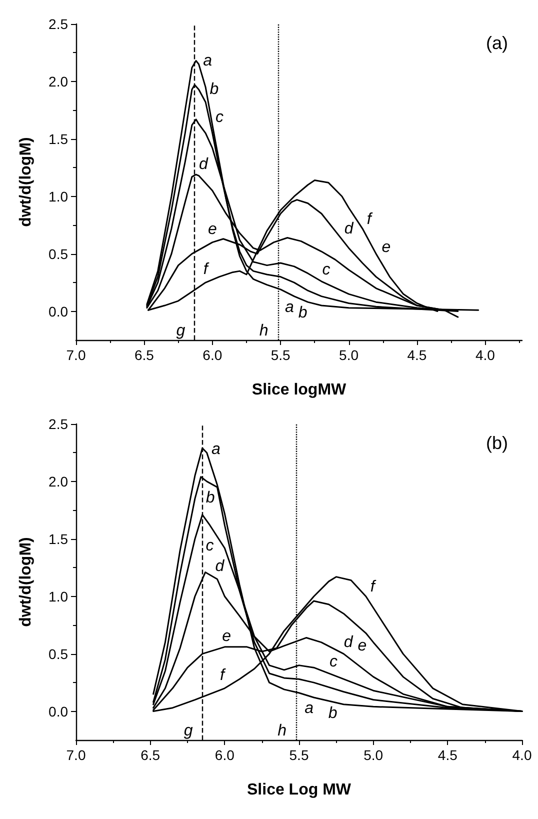 The height and width of the screenshot is (819, 538). What do you see at coordinates (300, 390) in the screenshot?
I see `x-axis-title: Slice logMW` at bounding box center [300, 390].